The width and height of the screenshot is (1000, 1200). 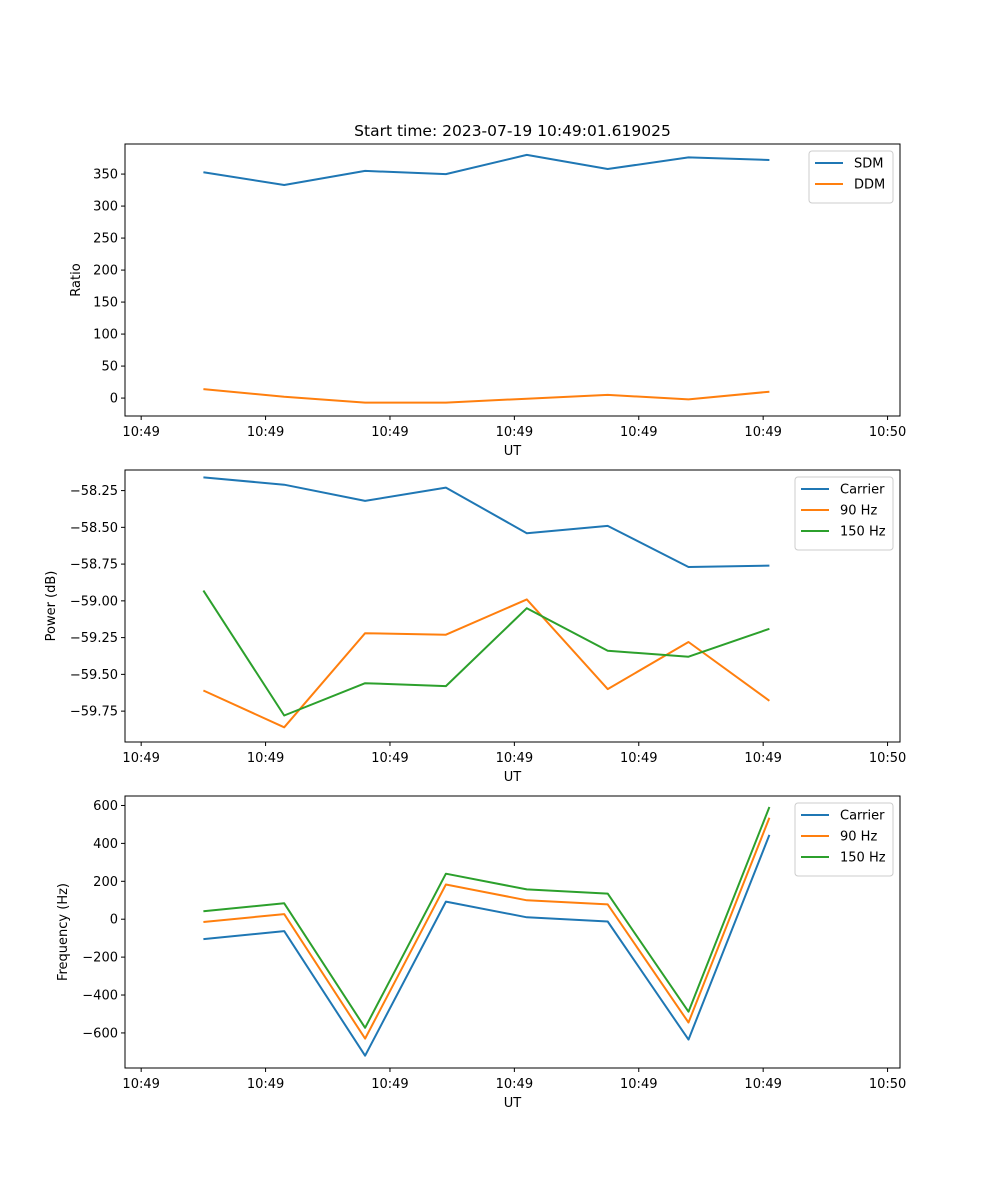 I want to click on y-tick-label: 300, so click(x=105, y=207).